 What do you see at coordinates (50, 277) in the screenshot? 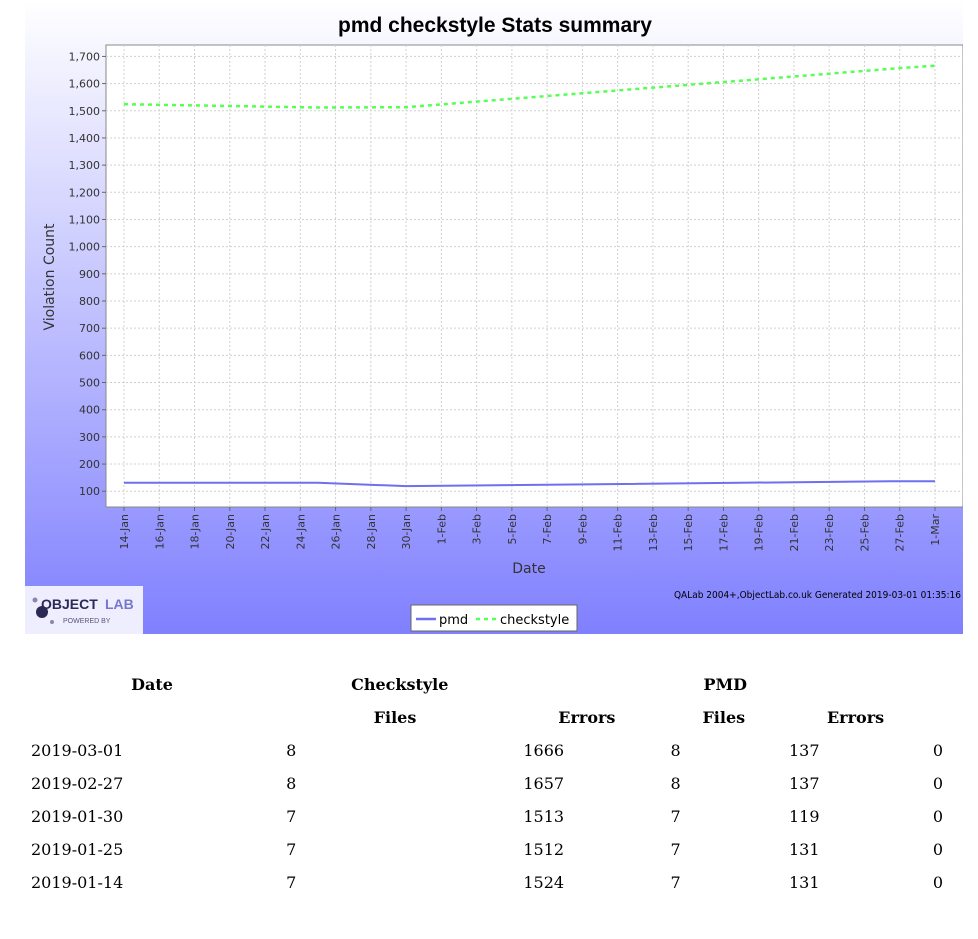
I see `y-axis-label: Violation Count` at bounding box center [50, 277].